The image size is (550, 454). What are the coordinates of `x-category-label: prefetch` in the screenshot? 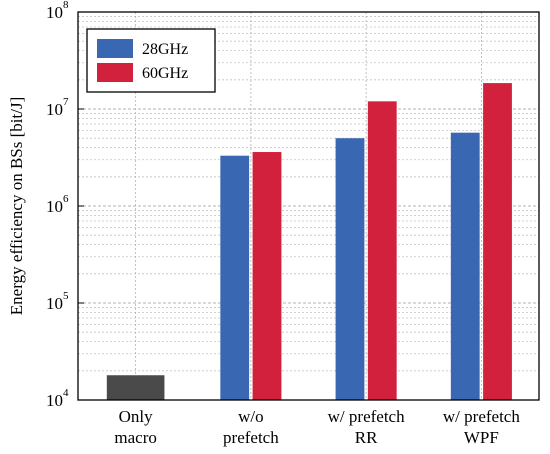 It's located at (251, 437).